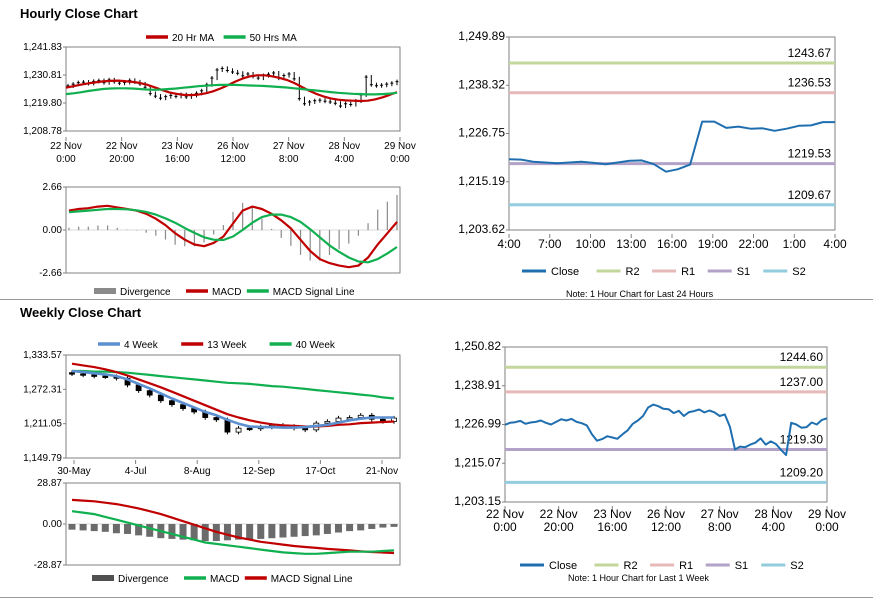  Describe the element at coordinates (233, 384) in the screenshot. I see `week40-line` at that location.